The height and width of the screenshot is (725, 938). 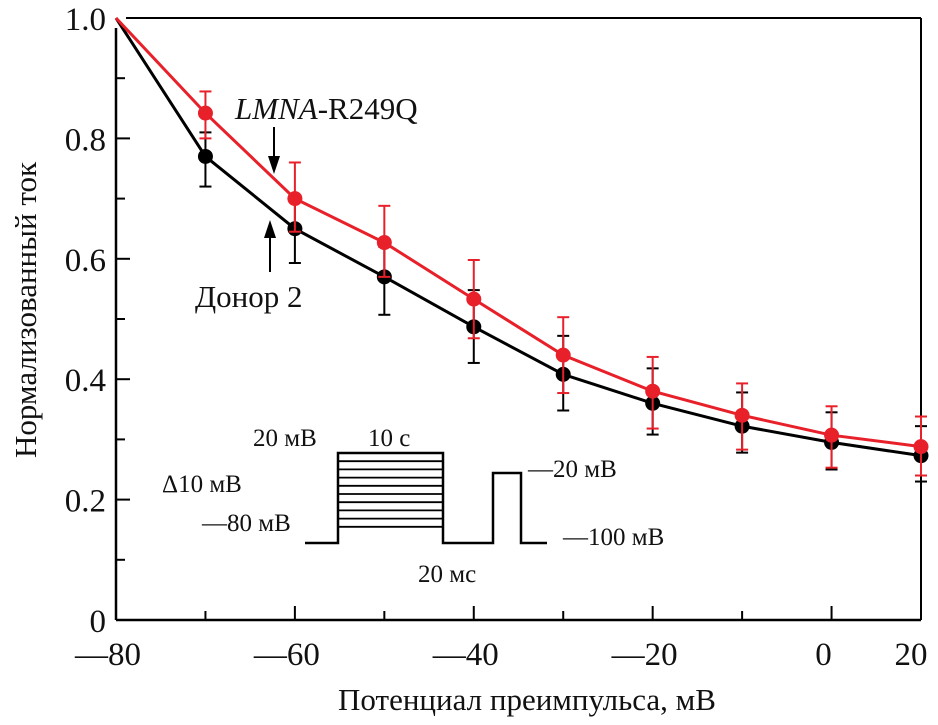 I want to click on x-tick-label: —20, so click(x=644, y=655).